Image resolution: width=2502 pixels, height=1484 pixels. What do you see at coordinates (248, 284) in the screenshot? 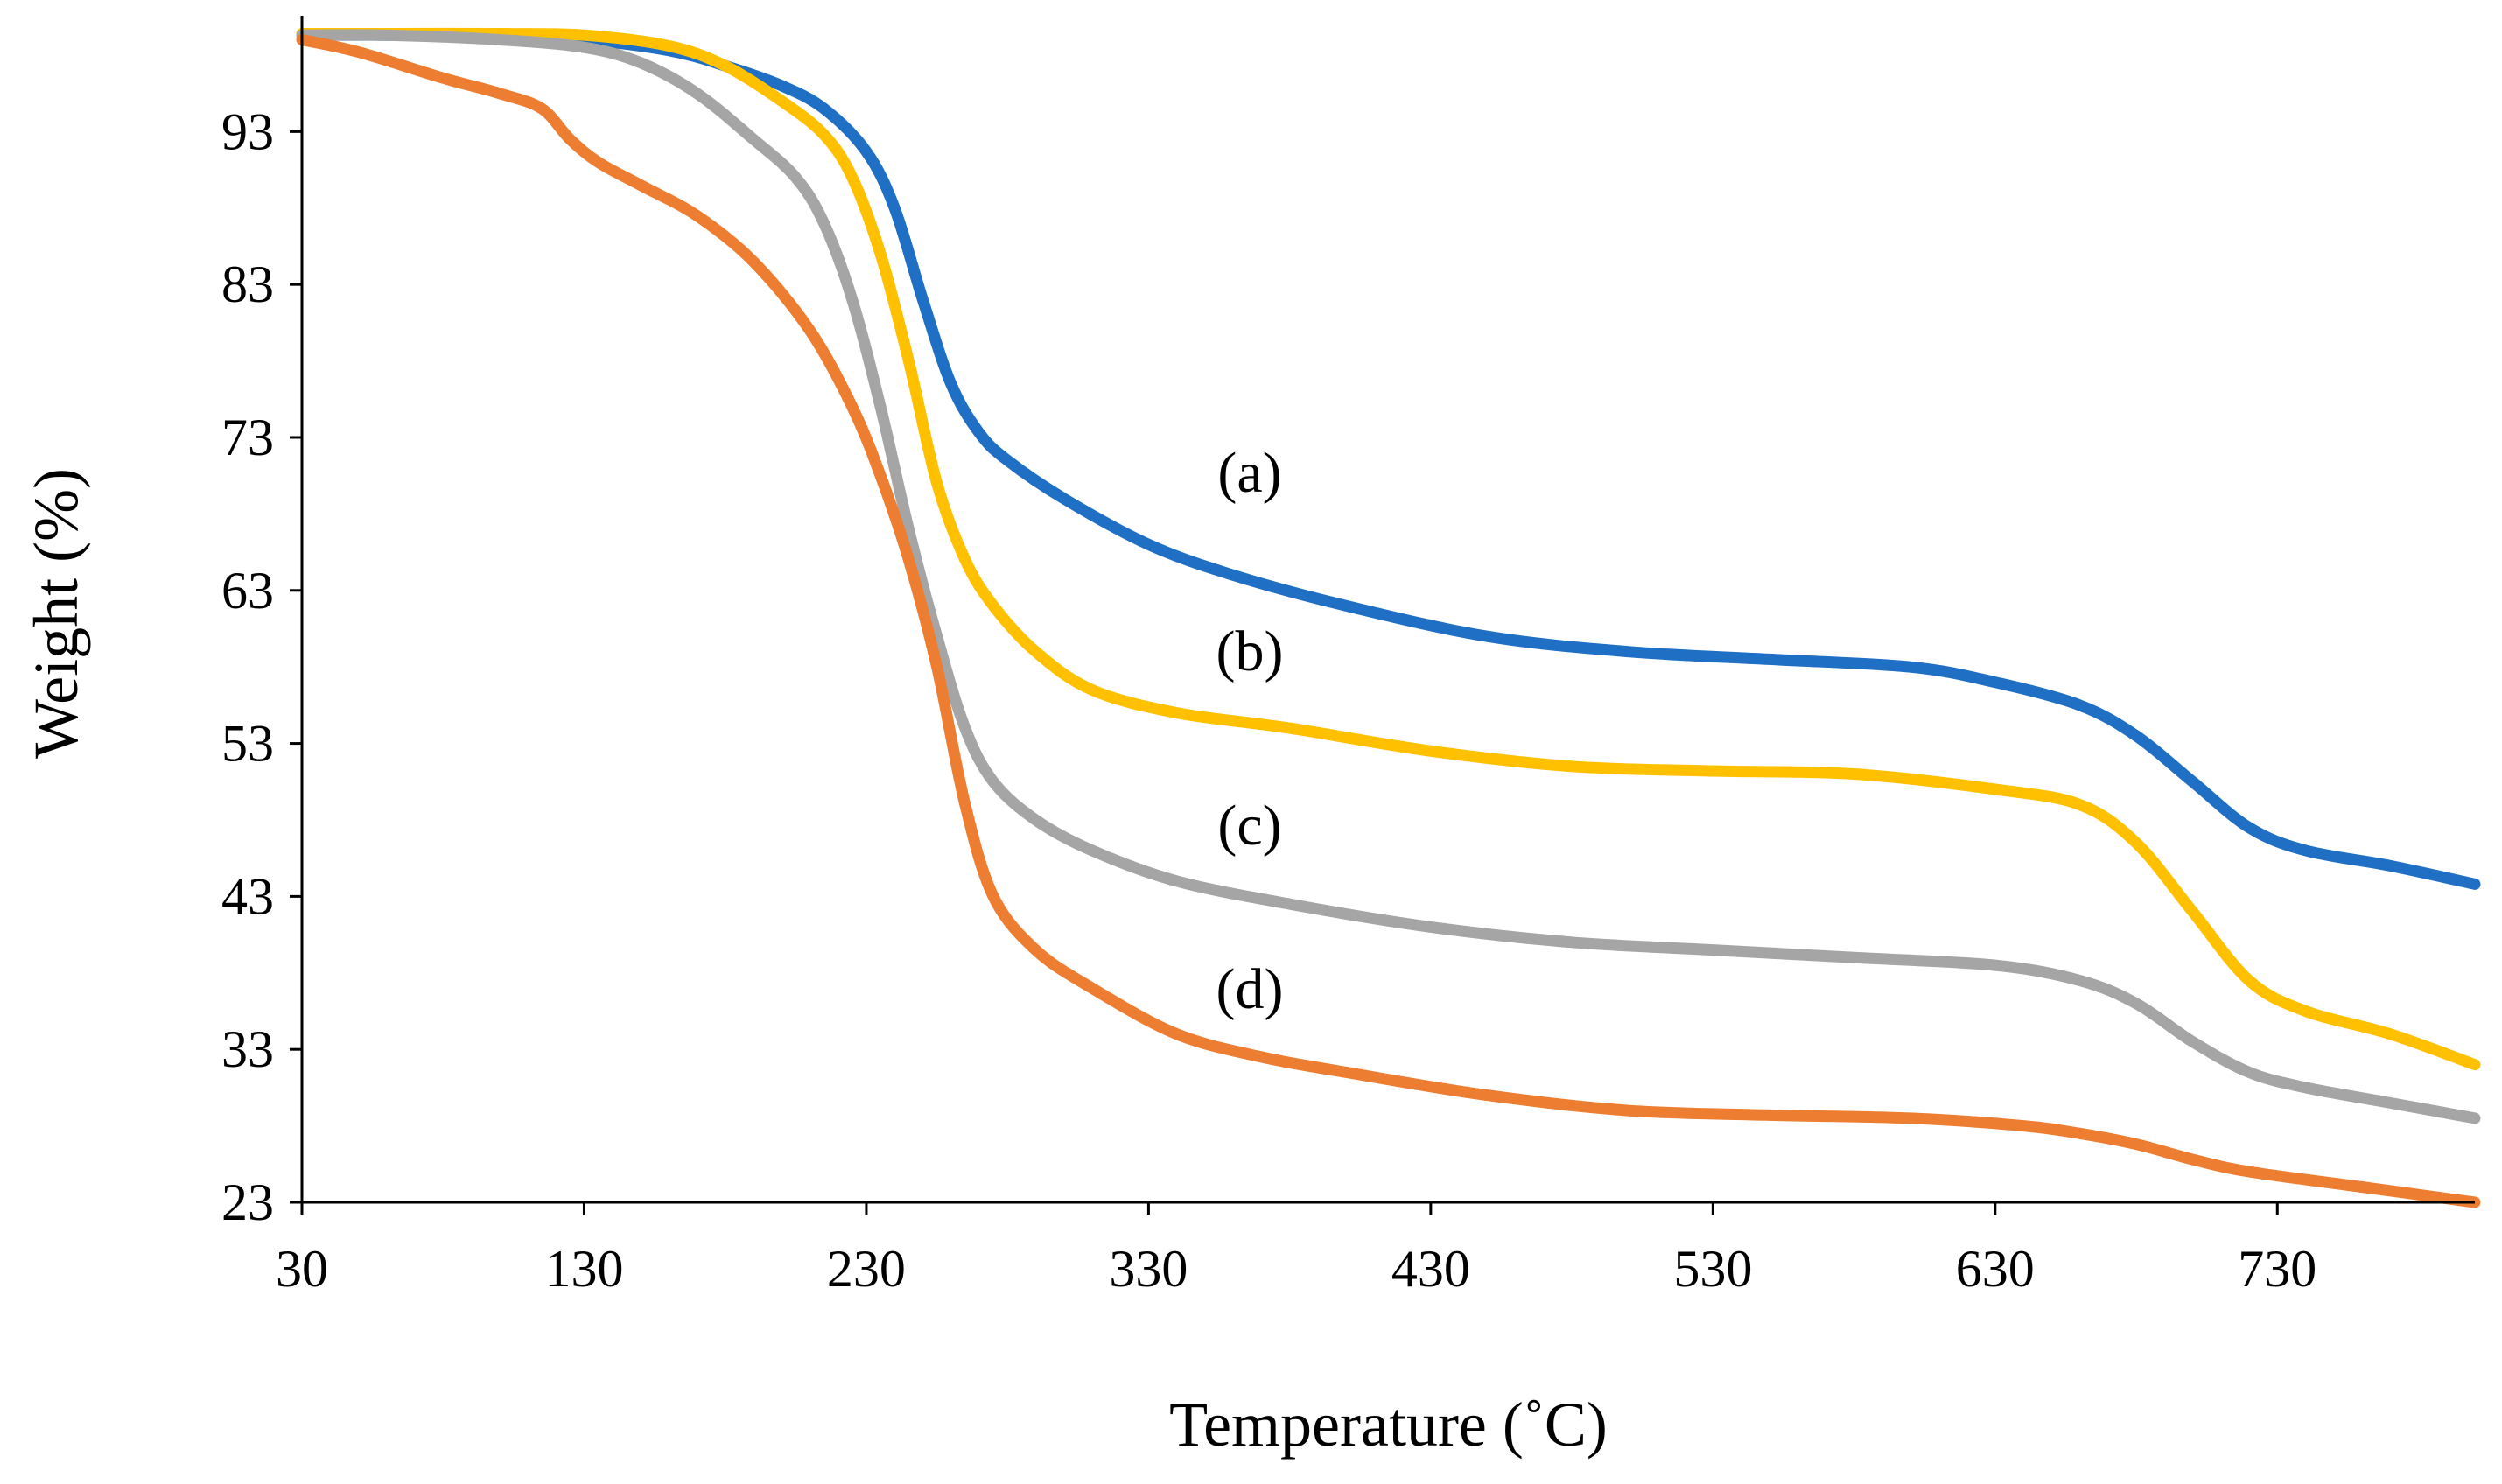
I see `y-tick-label: 83` at bounding box center [248, 284].